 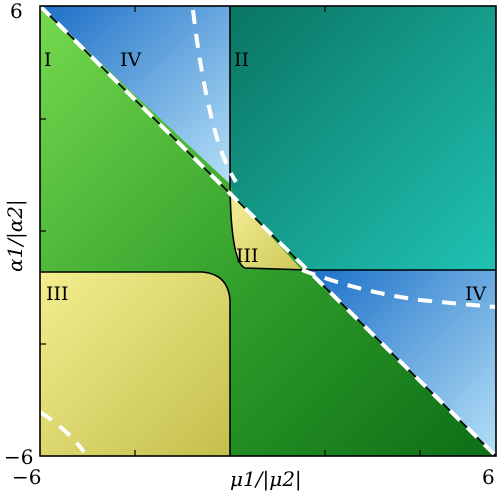 I want to click on region-label-III-large: III, so click(x=57, y=294).